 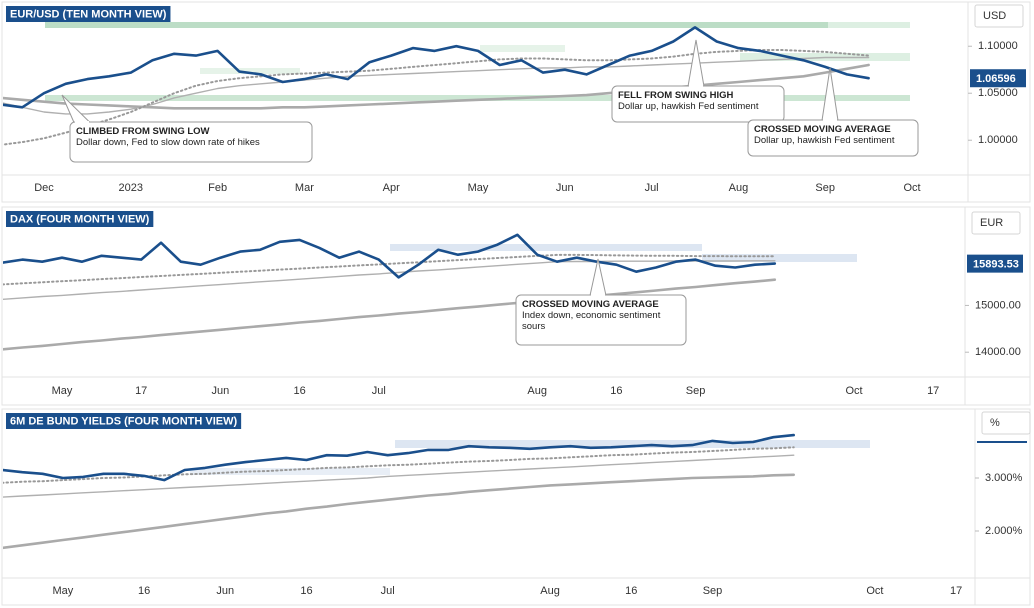 I want to click on callout-title: FELL FROM SWING HIGH, so click(x=676, y=95).